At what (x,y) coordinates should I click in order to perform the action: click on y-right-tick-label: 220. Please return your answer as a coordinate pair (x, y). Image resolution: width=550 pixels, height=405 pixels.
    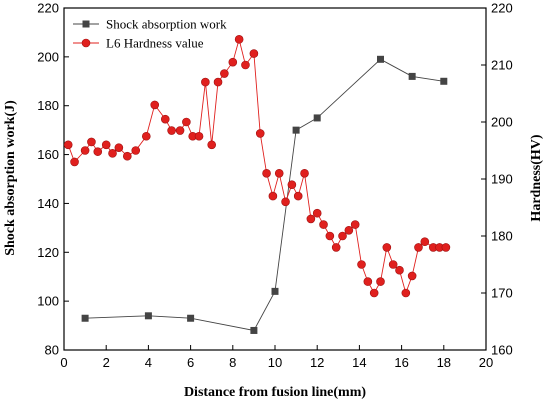
    Looking at the image, I should click on (502, 8).